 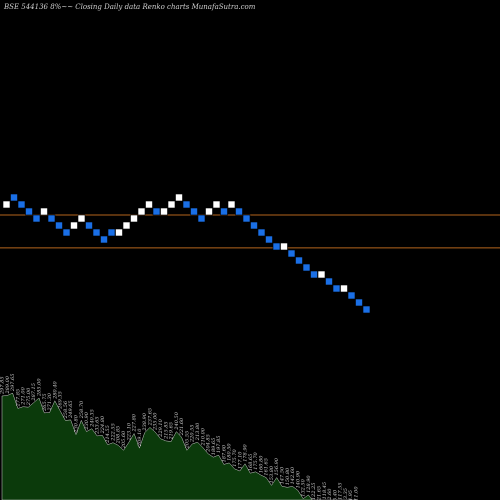 I want to click on volume-label-5: 271.00, so click(x=24, y=395).